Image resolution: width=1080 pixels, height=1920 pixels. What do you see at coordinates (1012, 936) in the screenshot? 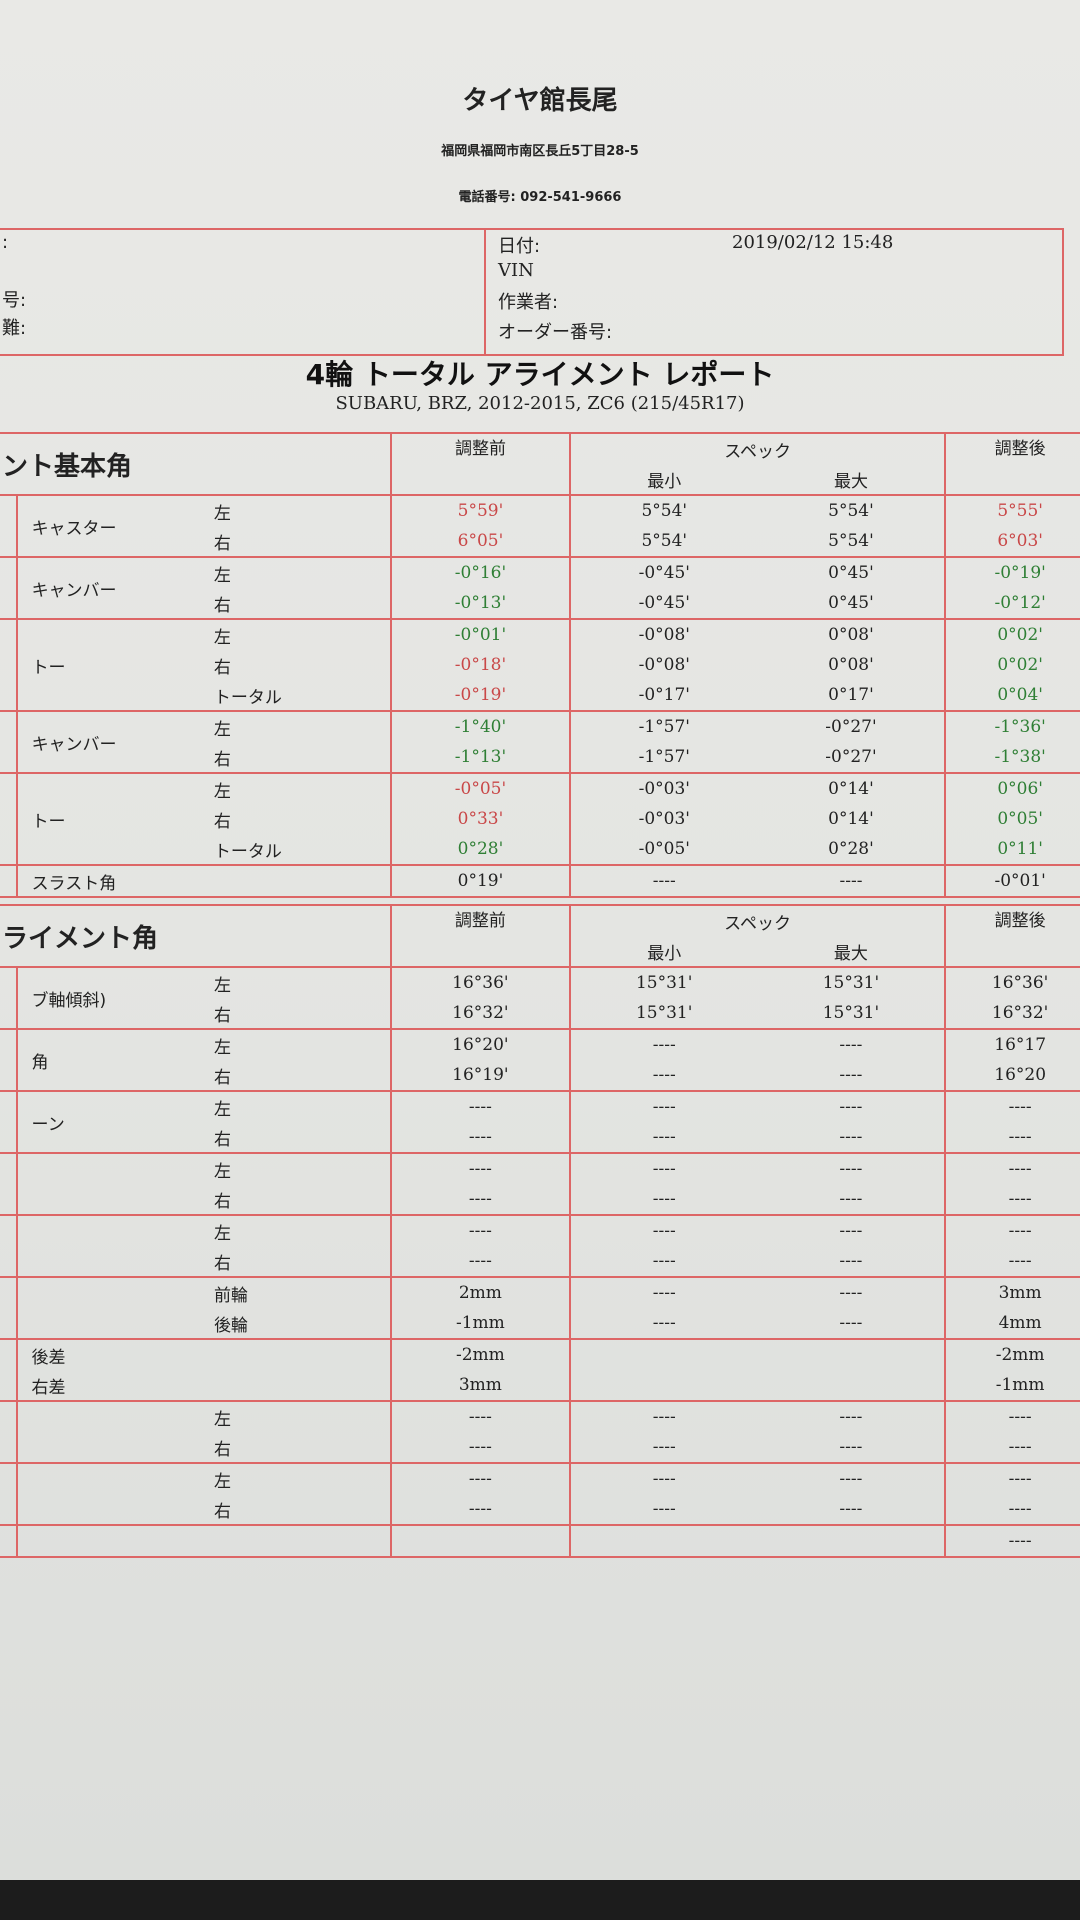
I see `header-after: 調整後` at bounding box center [1012, 936].